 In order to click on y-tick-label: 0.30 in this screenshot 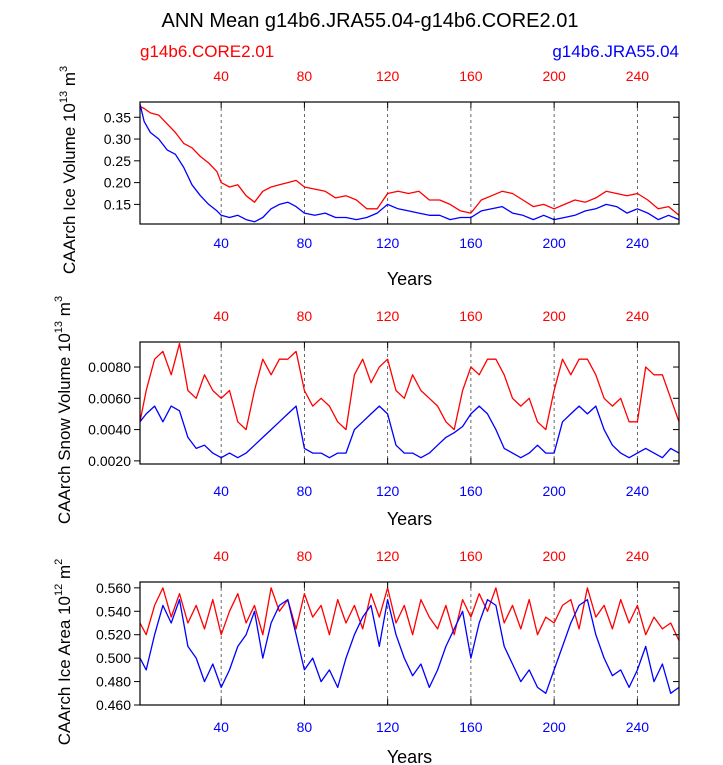, I will do `click(117, 139)`.